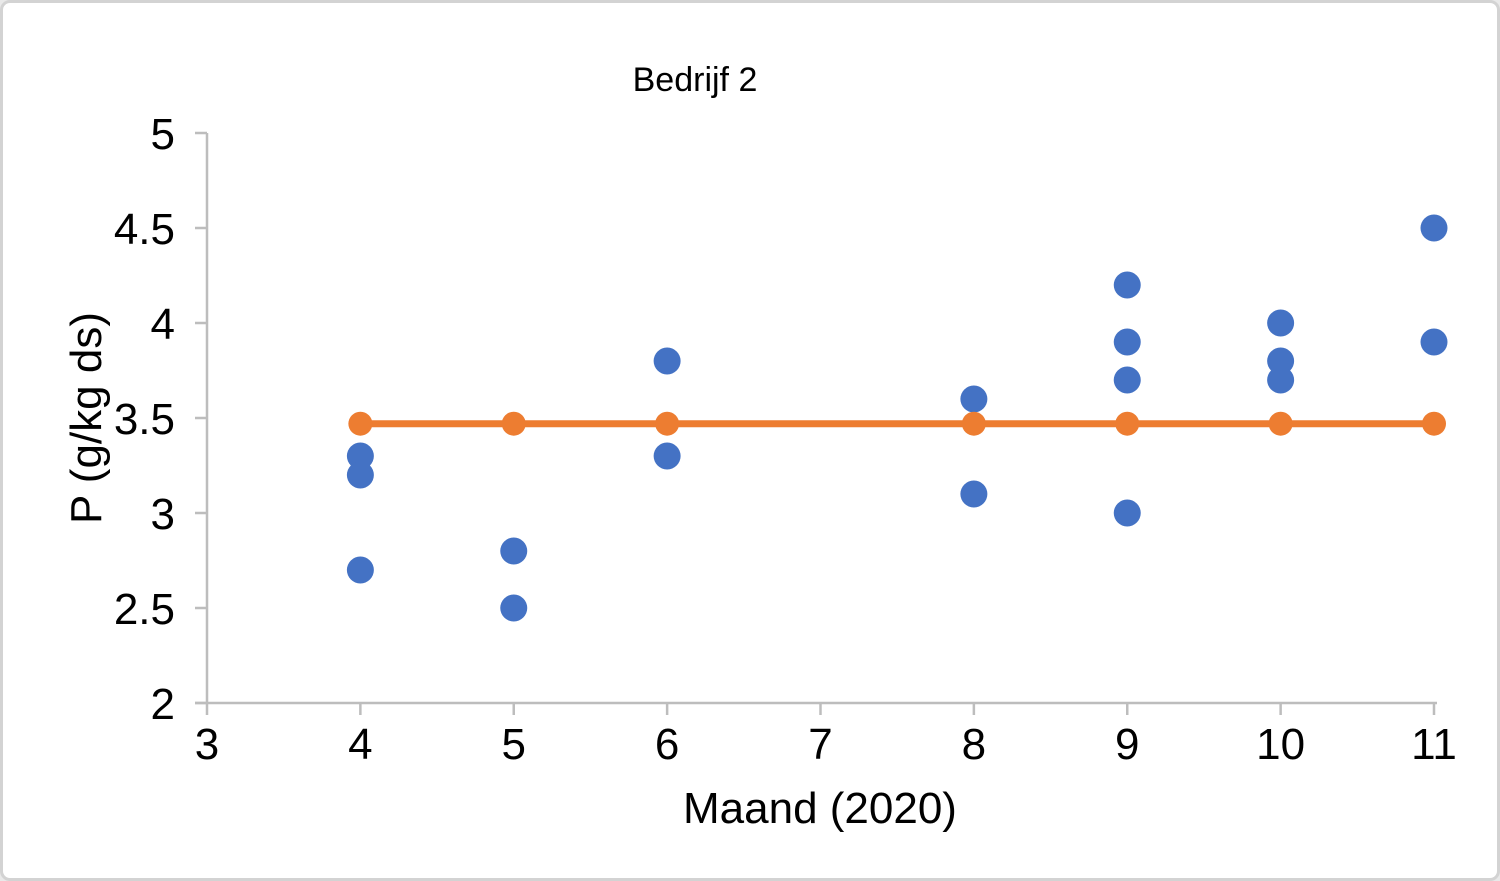 The width and height of the screenshot is (1500, 881). Describe the element at coordinates (974, 744) in the screenshot. I see `x-tick-label: 8` at that location.